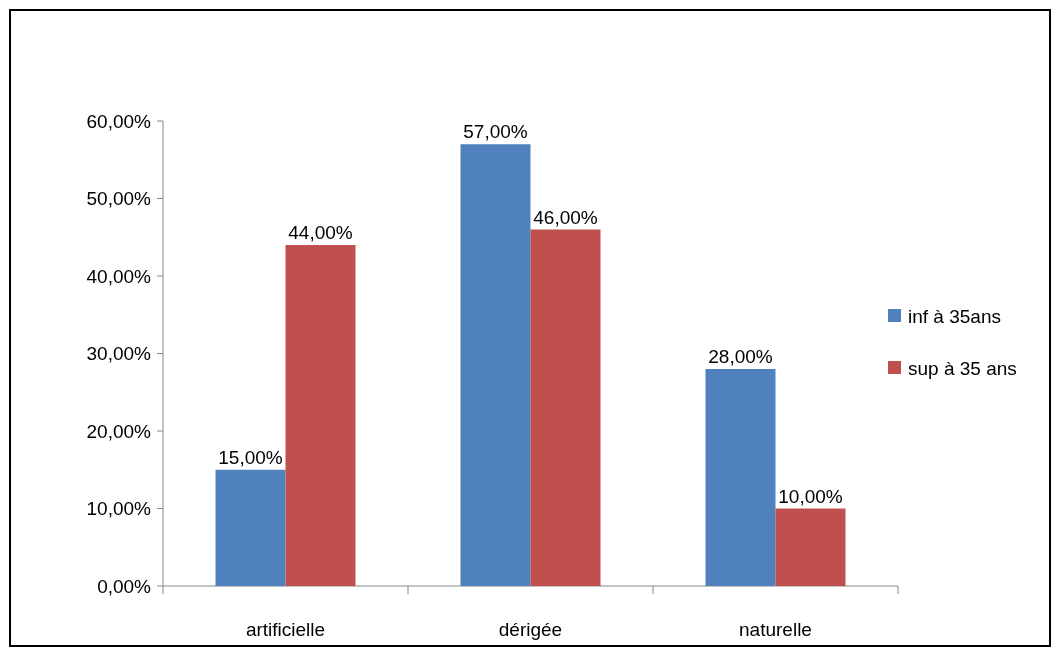 The width and height of the screenshot is (1060, 655). I want to click on data-label: 57,00%, so click(495, 132).